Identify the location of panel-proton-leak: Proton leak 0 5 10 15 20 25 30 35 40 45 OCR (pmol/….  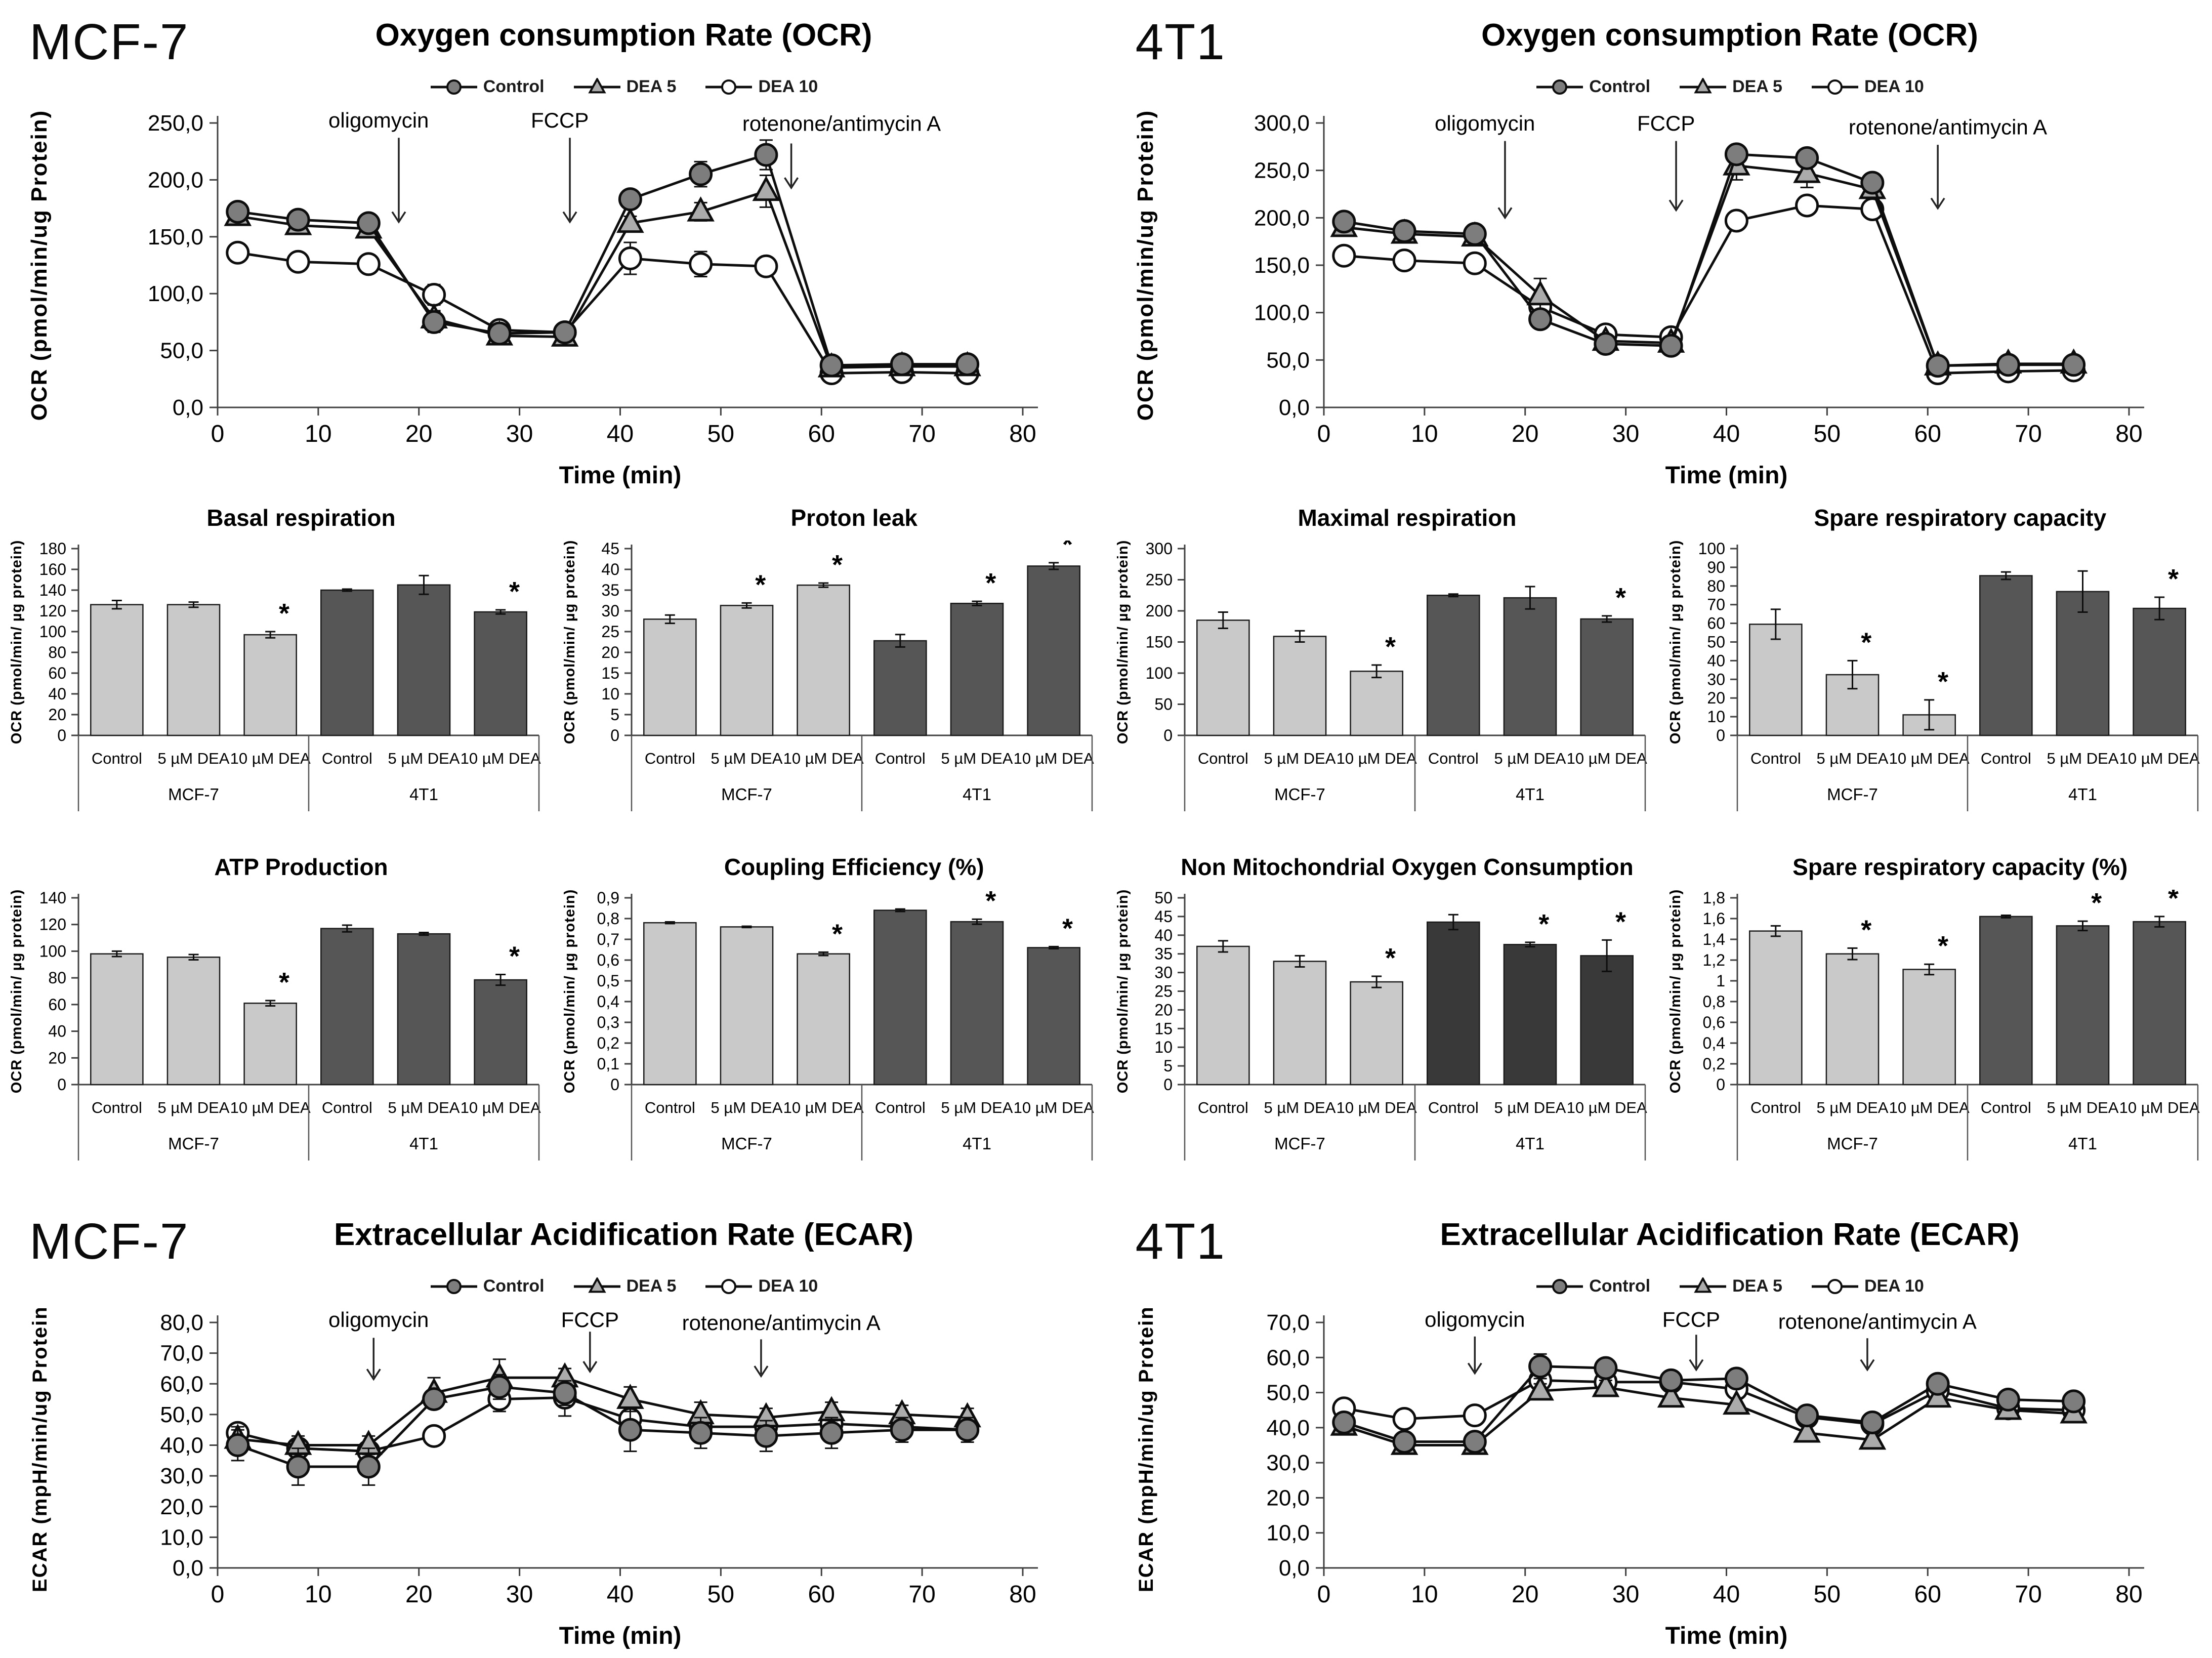
(829, 670).